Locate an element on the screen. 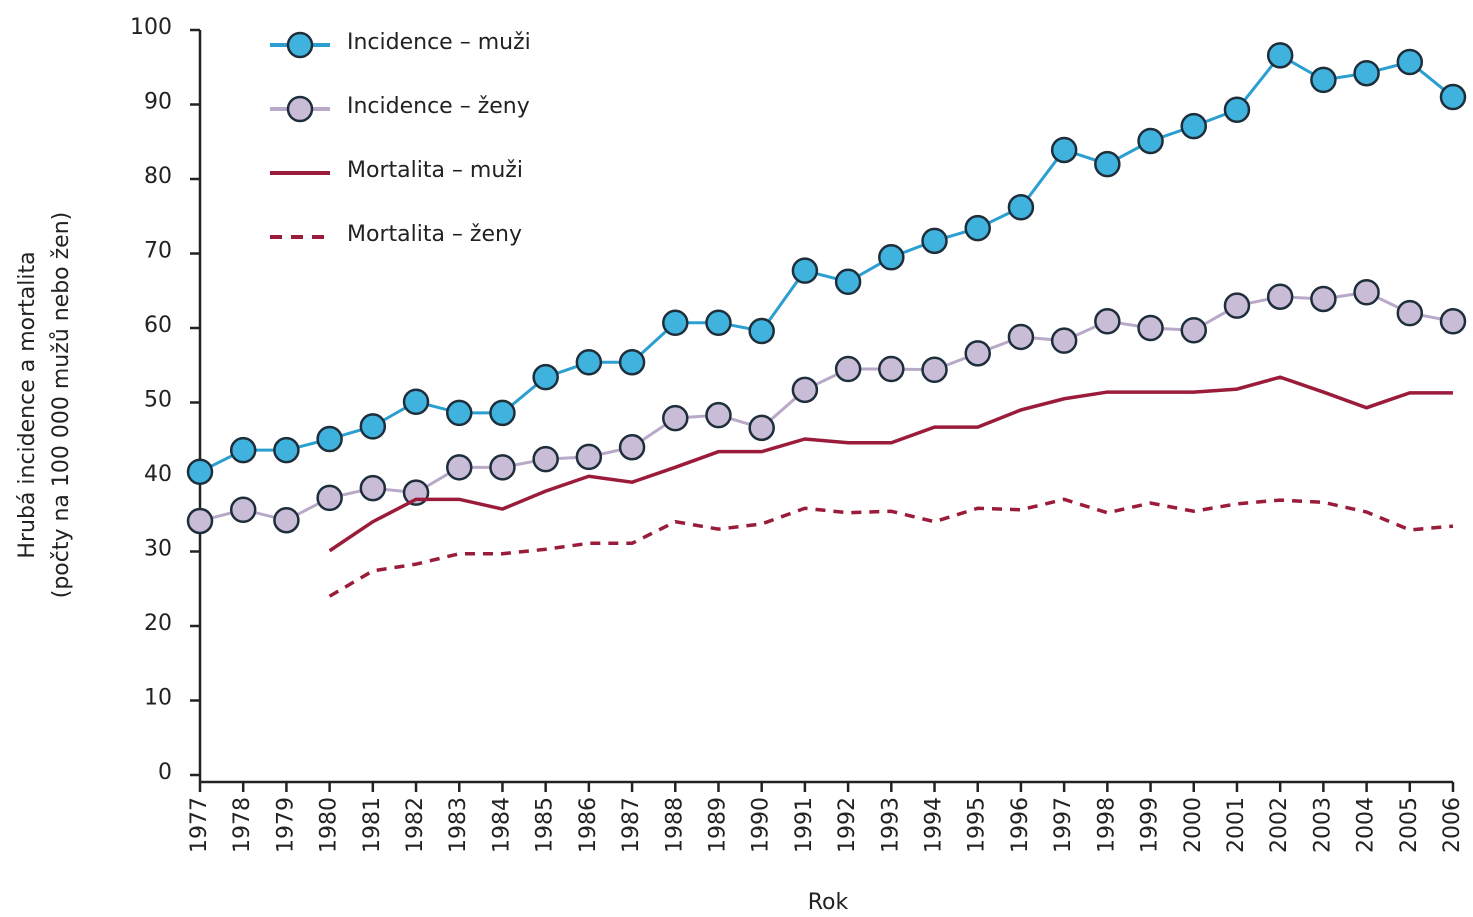 This screenshot has height=917, width=1473. y-tick-label: 80 is located at coordinates (158, 176).